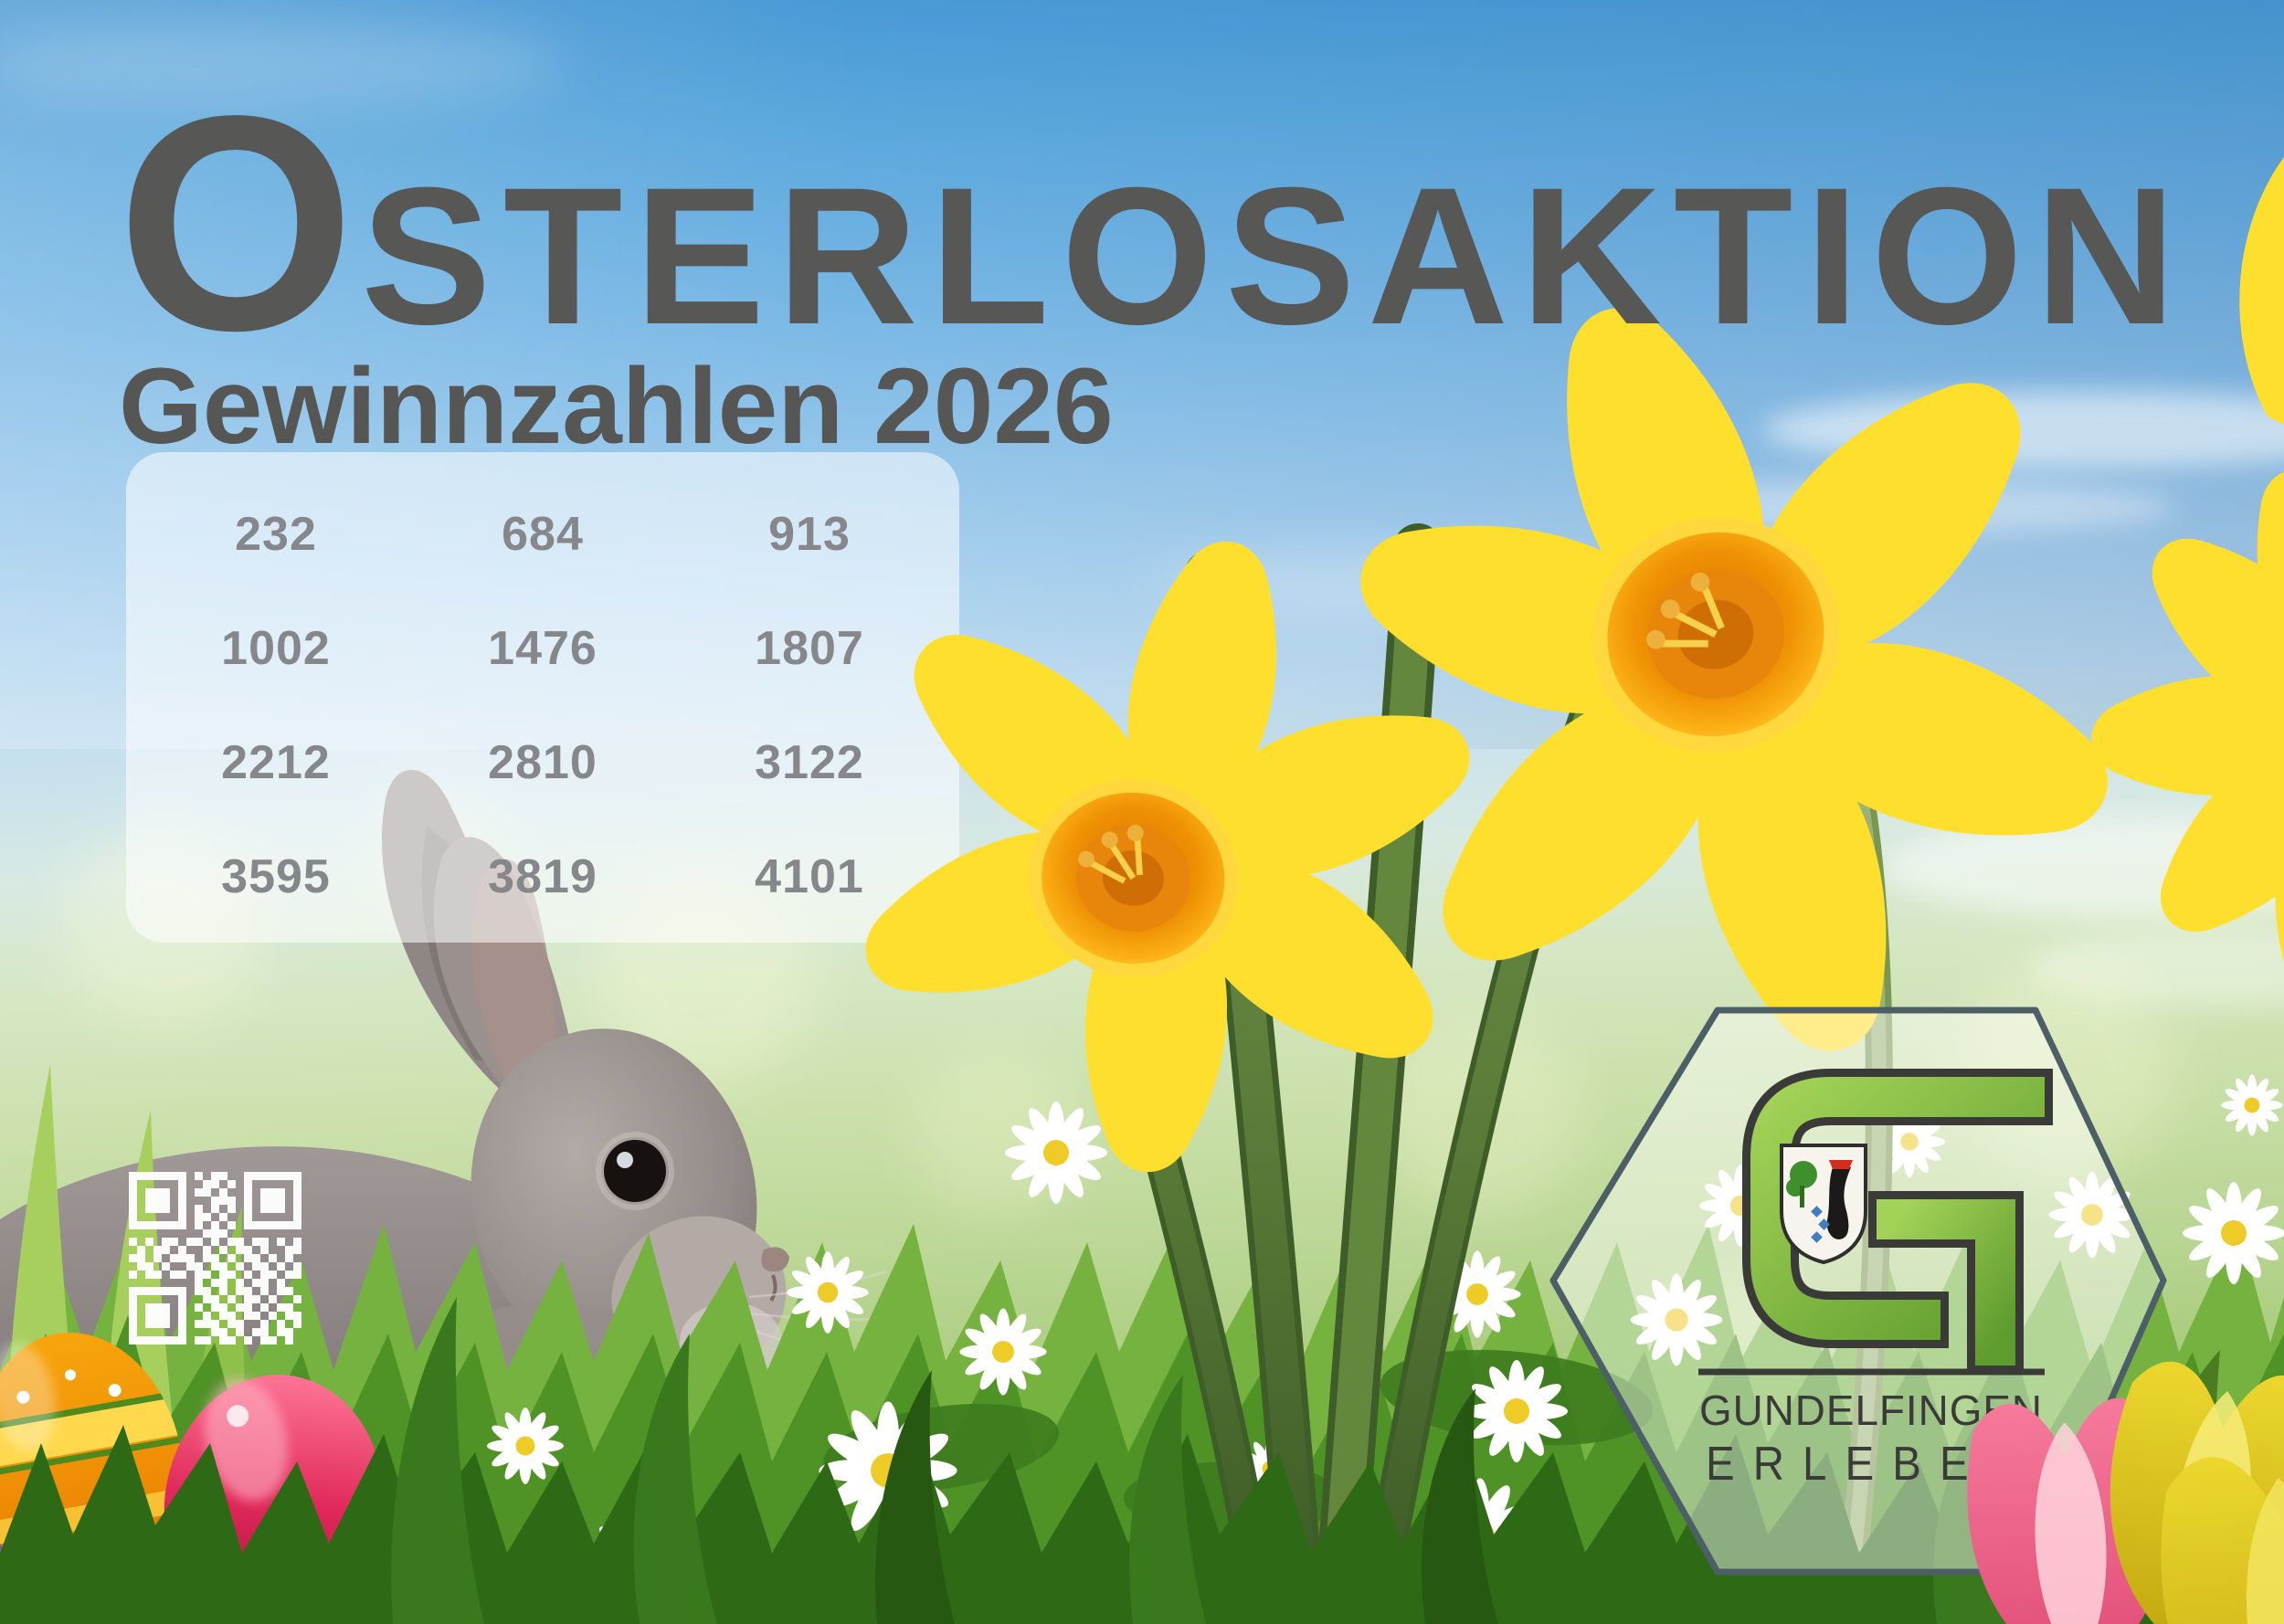 The height and width of the screenshot is (1624, 2284). What do you see at coordinates (616, 406) in the screenshot?
I see `page-subtitle: Gewinnzahlen 2026` at bounding box center [616, 406].